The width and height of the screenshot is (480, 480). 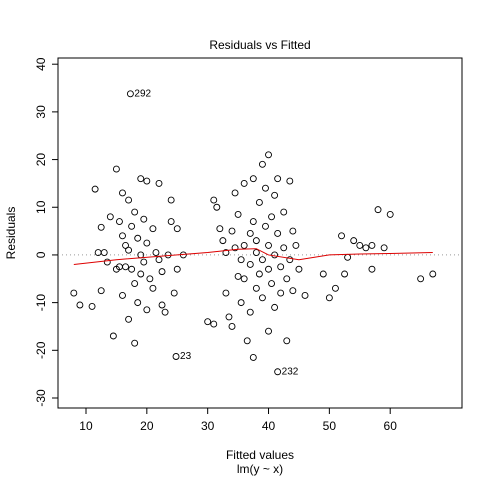 I want to click on x-tick-label: 10, so click(x=86, y=426).